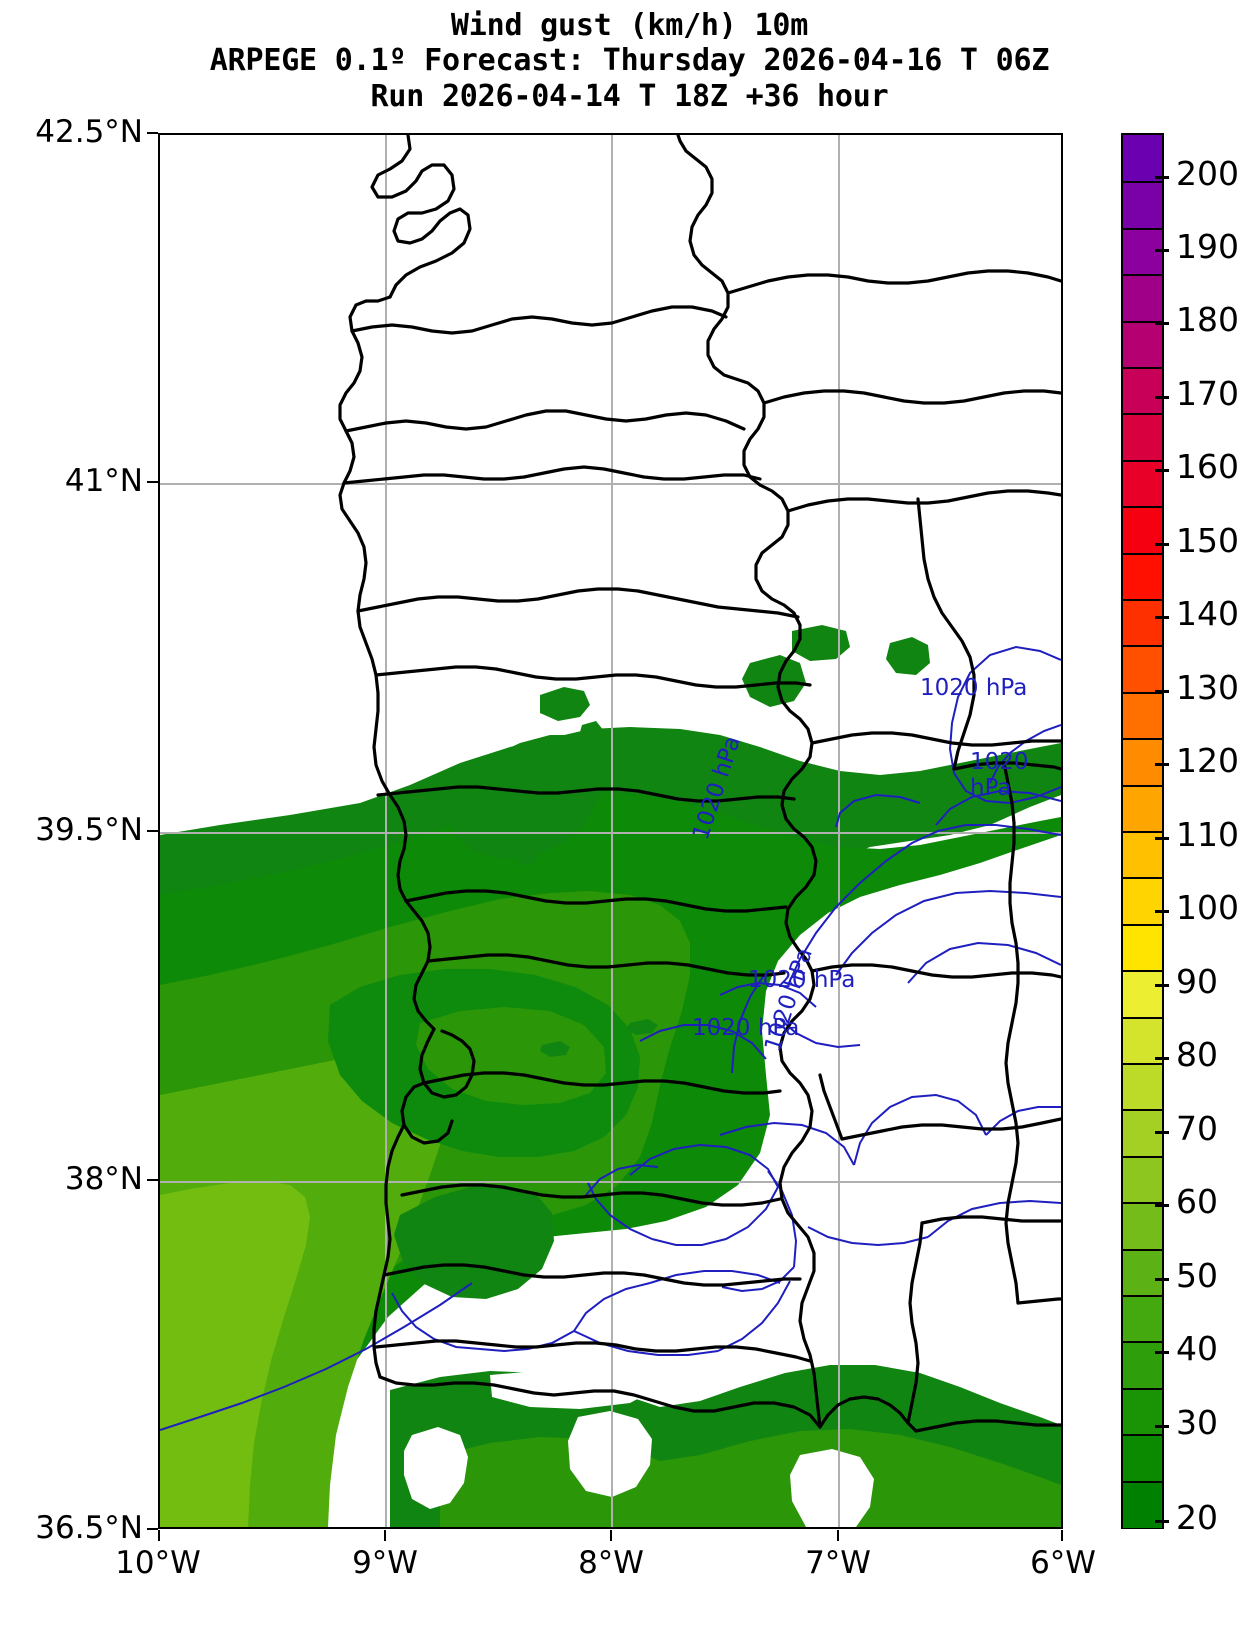 The height and width of the screenshot is (1646, 1259). What do you see at coordinates (1197, 1054) in the screenshot?
I see `colorbar-tick-label: 80` at bounding box center [1197, 1054].